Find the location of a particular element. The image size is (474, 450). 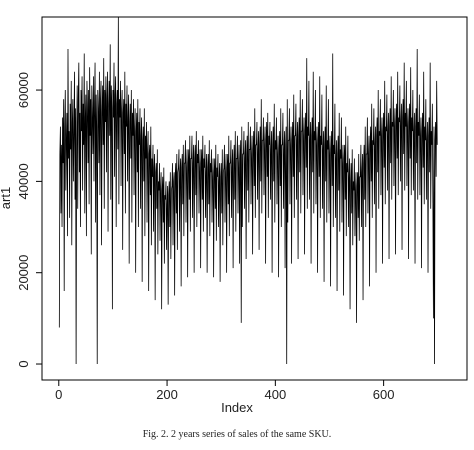

x-tick-label: 600 is located at coordinates (384, 394).